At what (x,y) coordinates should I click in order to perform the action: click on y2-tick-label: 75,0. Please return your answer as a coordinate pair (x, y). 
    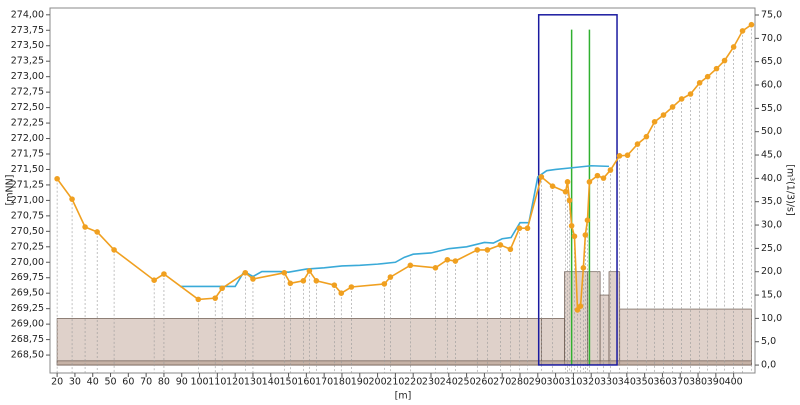
    Looking at the image, I should click on (771, 15).